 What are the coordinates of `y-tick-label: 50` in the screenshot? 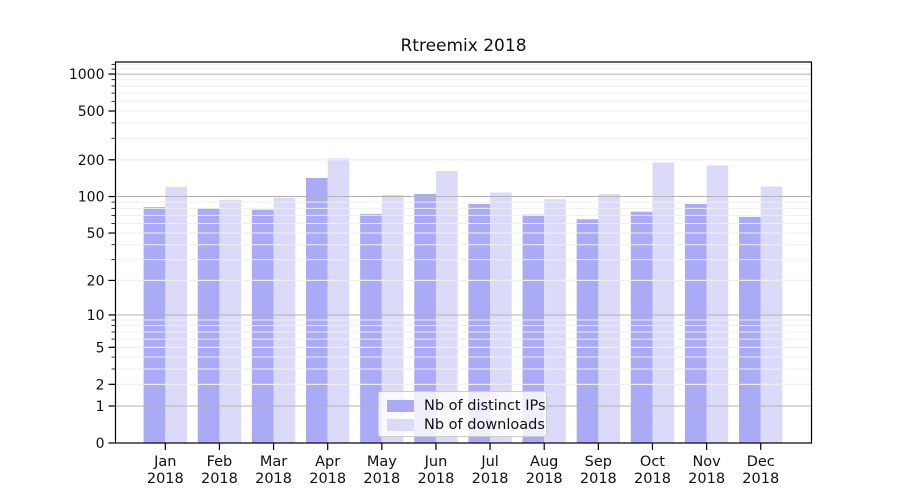 It's located at (96, 234).